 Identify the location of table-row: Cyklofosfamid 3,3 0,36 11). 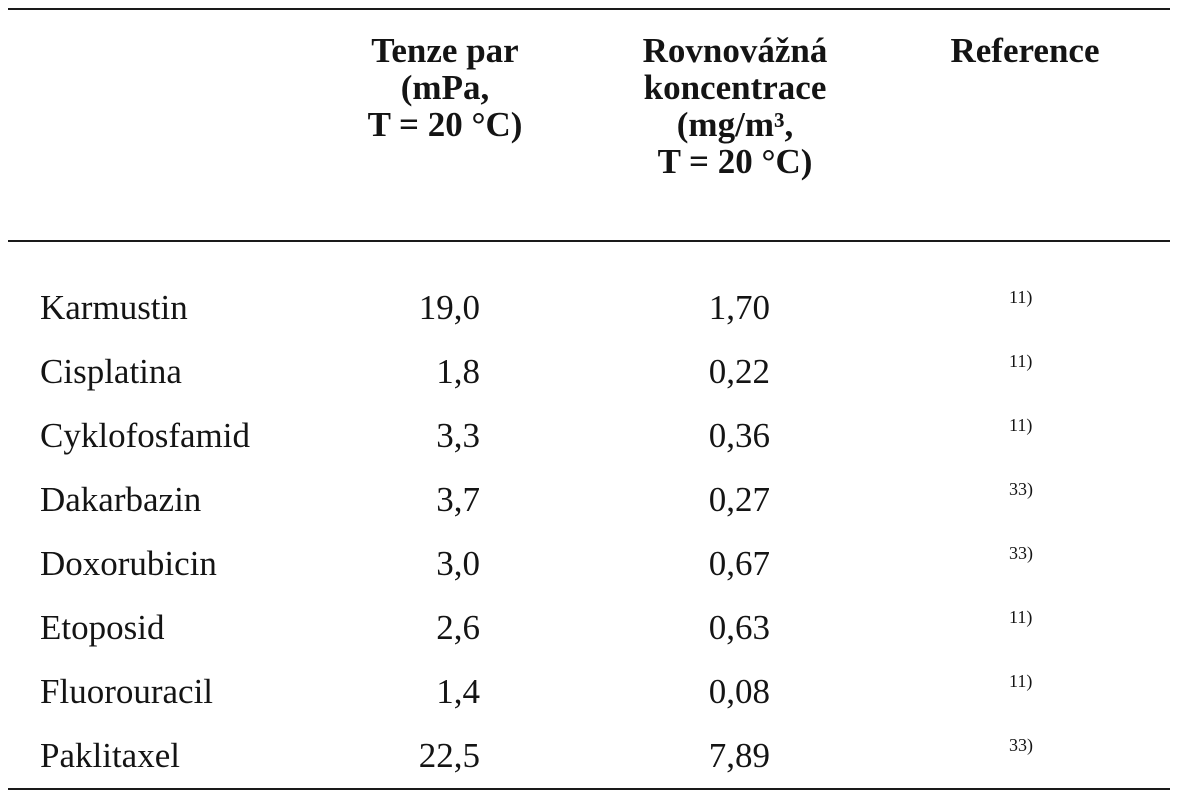
(590, 442).